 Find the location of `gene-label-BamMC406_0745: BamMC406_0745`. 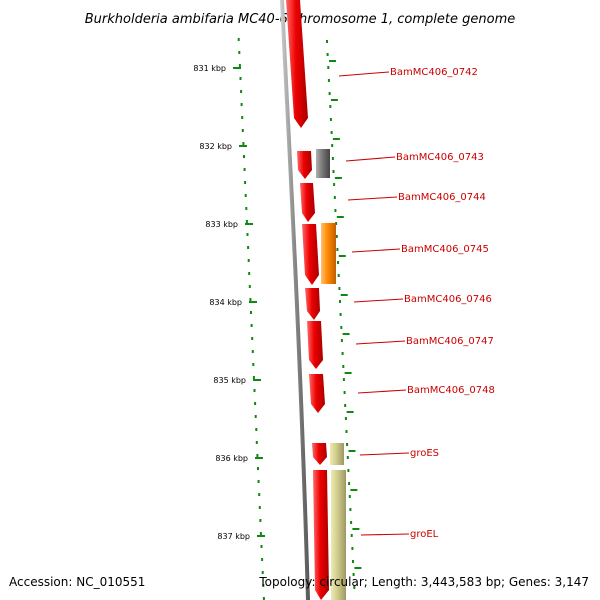

gene-label-BamMC406_0745: BamMC406_0745 is located at coordinates (445, 249).